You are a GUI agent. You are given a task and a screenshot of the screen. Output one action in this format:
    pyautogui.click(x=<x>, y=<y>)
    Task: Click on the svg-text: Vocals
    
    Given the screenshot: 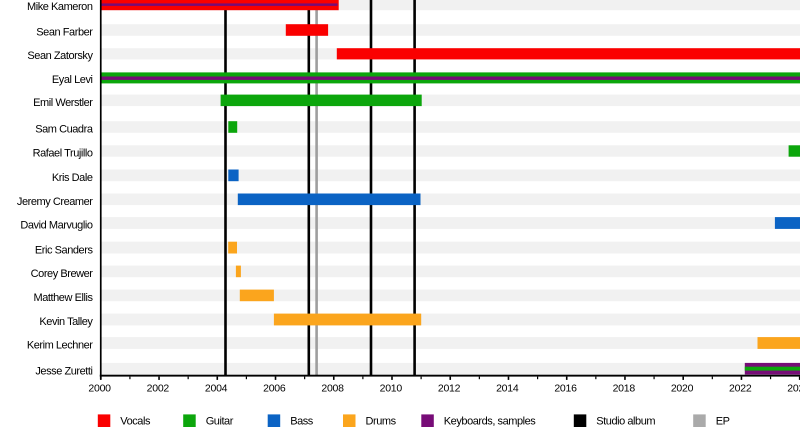 What is the action you would take?
    pyautogui.click(x=135, y=421)
    